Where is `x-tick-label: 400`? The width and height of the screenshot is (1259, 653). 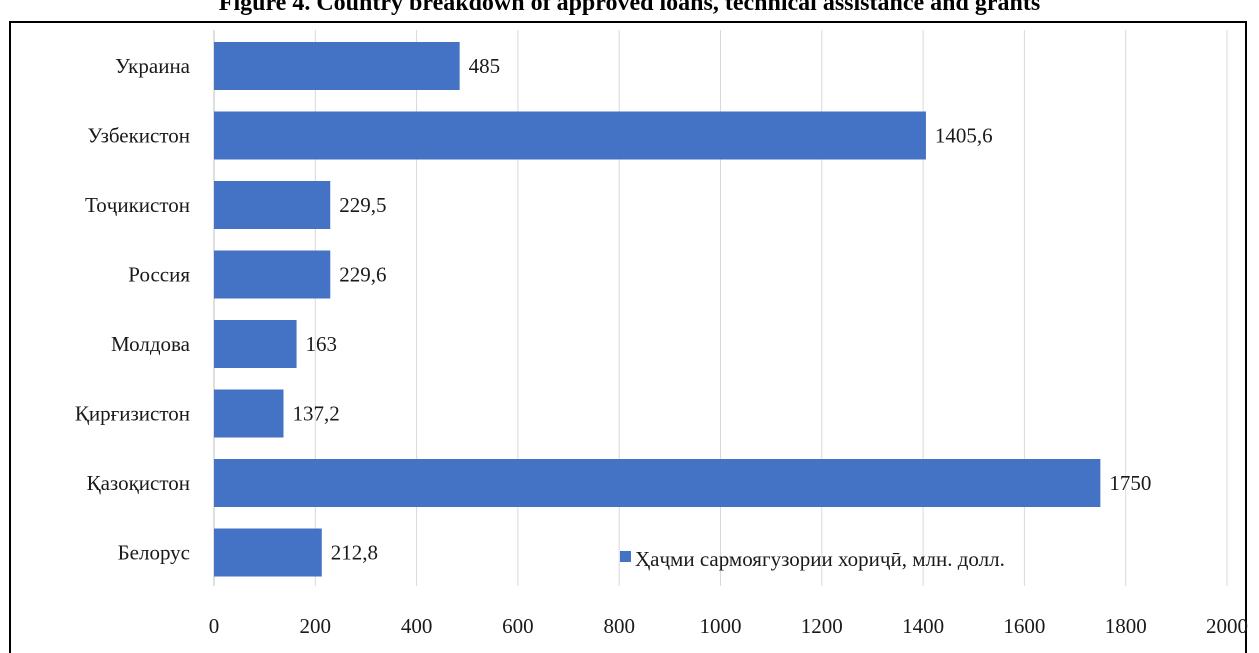 x-tick-label: 400 is located at coordinates (417, 626).